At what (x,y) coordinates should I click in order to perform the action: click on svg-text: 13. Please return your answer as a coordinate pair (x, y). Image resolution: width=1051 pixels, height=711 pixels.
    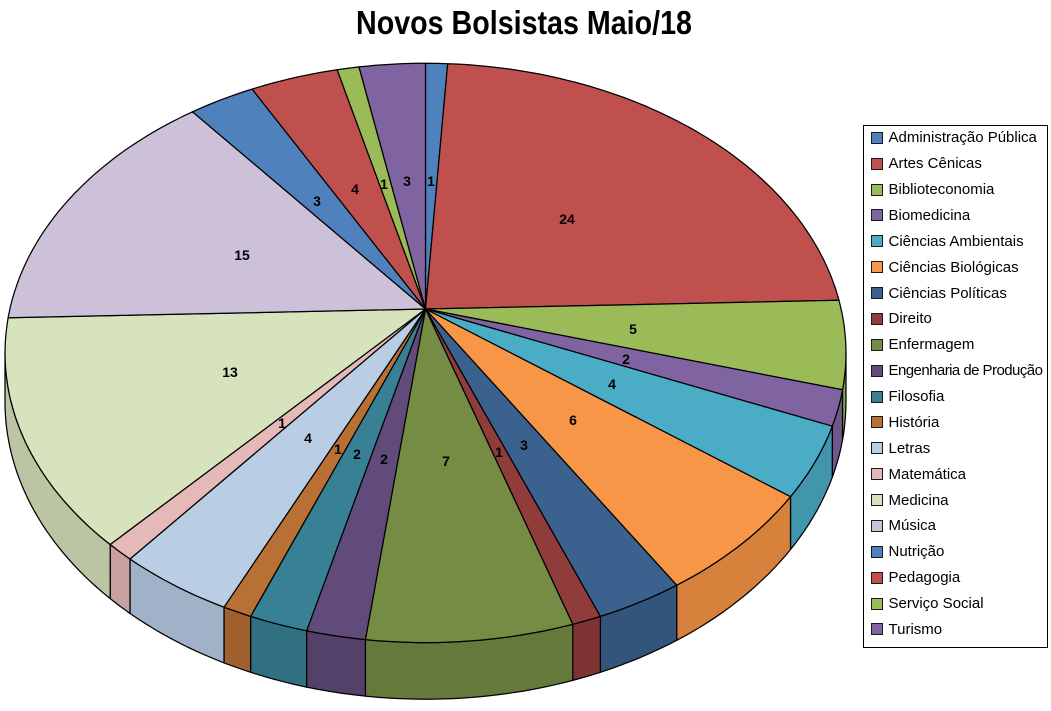
    Looking at the image, I should click on (230, 372).